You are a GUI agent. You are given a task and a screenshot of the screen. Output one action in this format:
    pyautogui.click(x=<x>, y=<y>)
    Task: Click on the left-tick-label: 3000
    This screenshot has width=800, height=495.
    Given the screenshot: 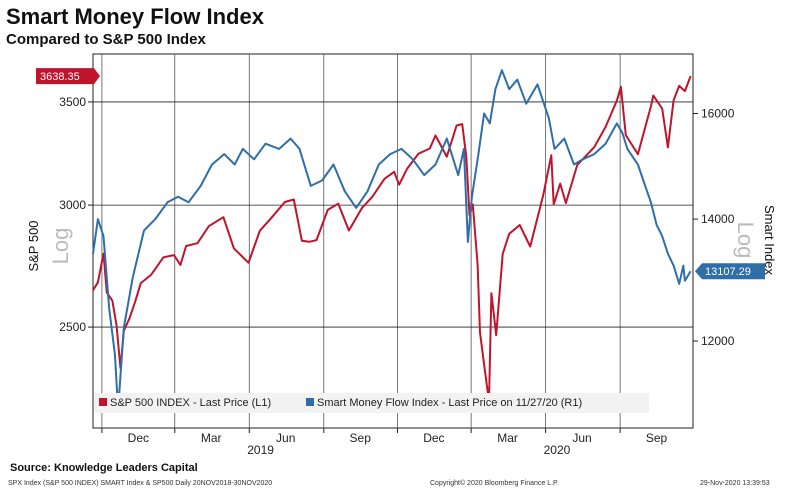 What is the action you would take?
    pyautogui.click(x=72, y=205)
    